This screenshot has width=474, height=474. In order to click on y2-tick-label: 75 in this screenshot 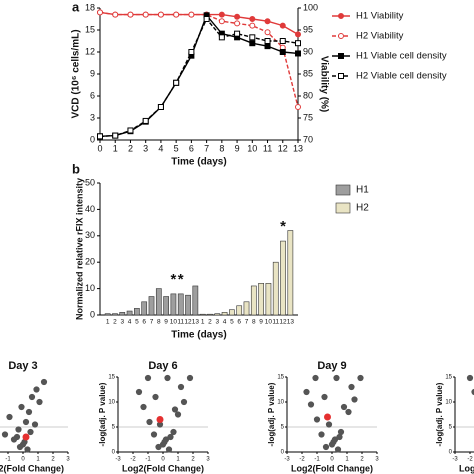, I will do `click(308, 117)`.